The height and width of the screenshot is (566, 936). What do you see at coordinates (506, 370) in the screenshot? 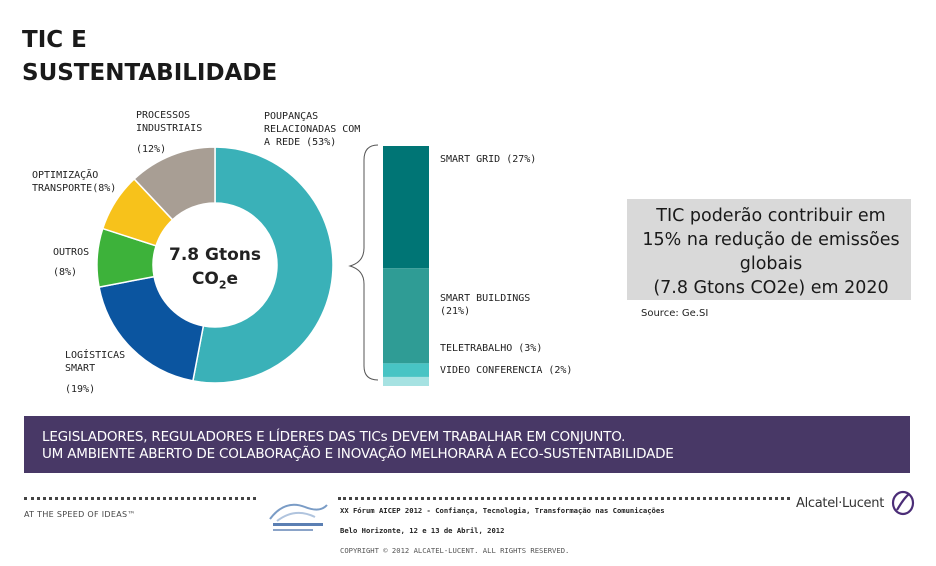
I see `label-video-conferencia: VIDEO CONFERENCIA (2%)` at bounding box center [506, 370].